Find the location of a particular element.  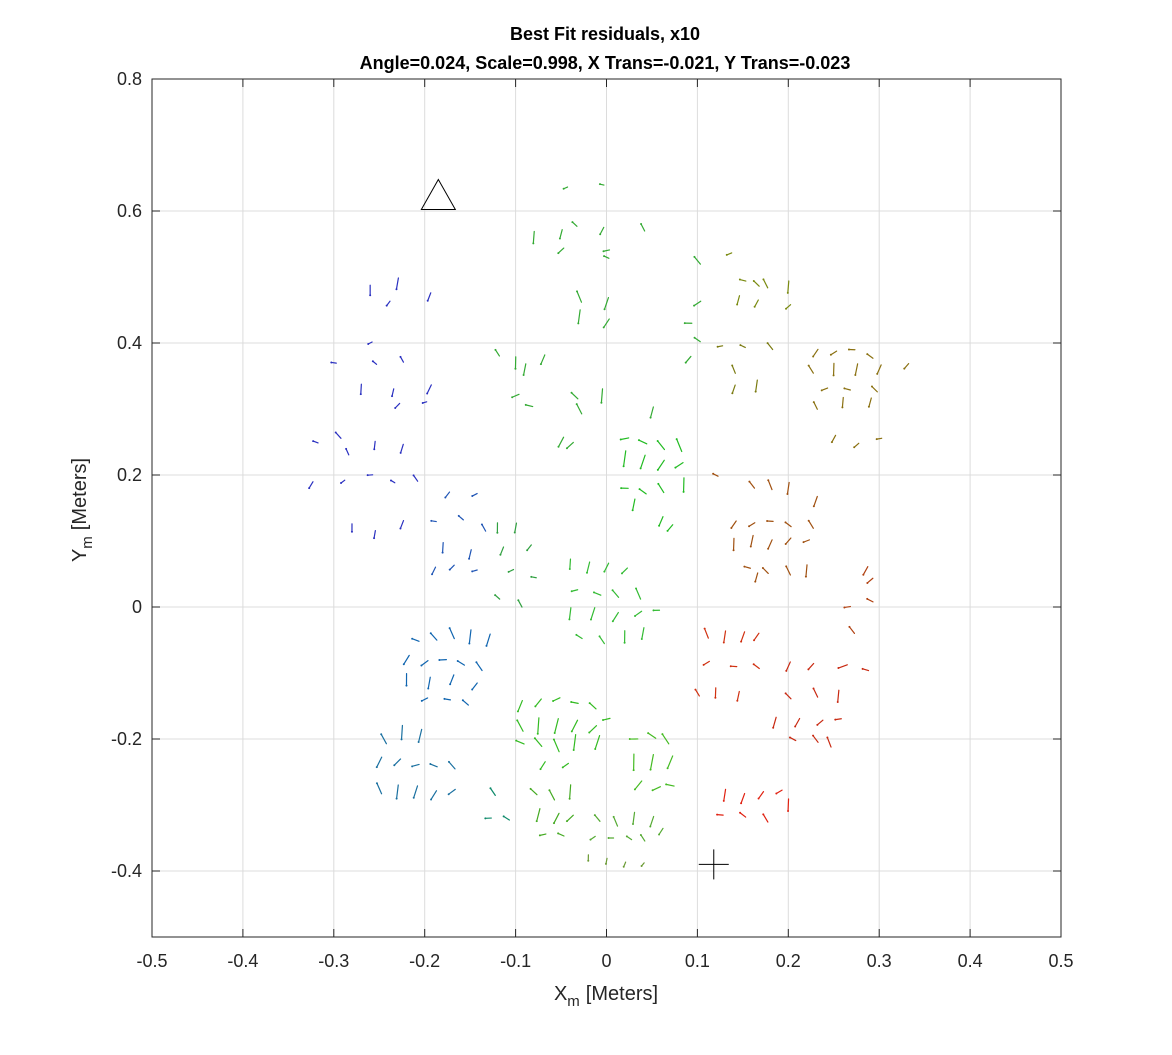

y-tick-label: 0 is located at coordinates (137, 607).